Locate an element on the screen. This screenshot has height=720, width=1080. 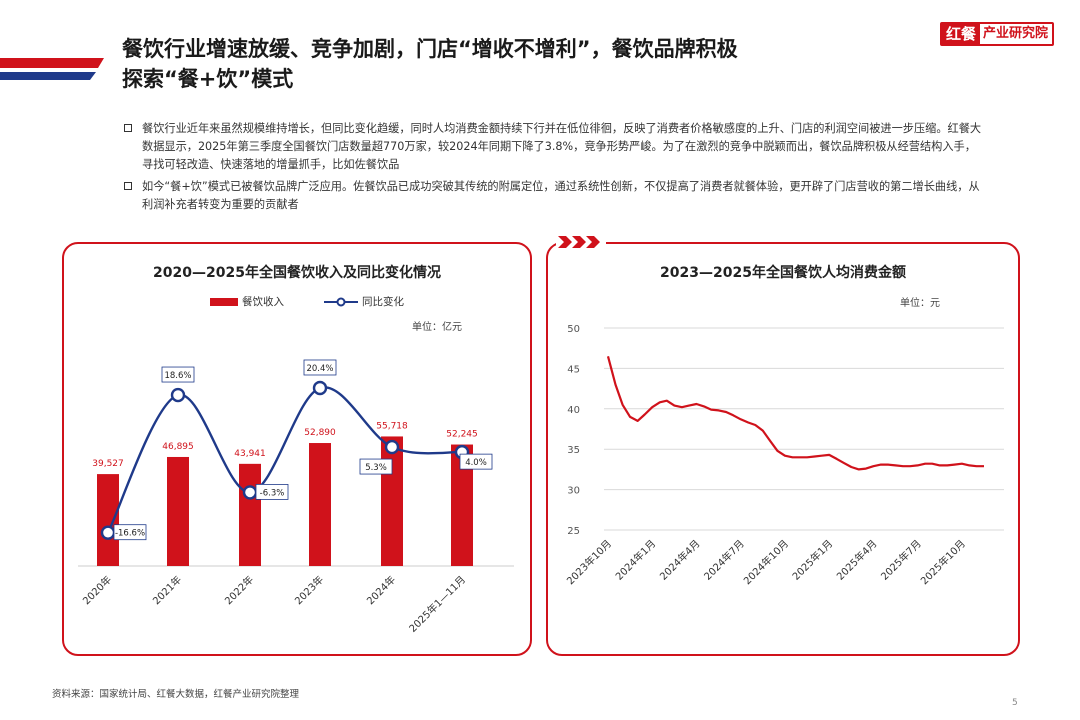
legend-line-swatch is located at coordinates (341, 301).